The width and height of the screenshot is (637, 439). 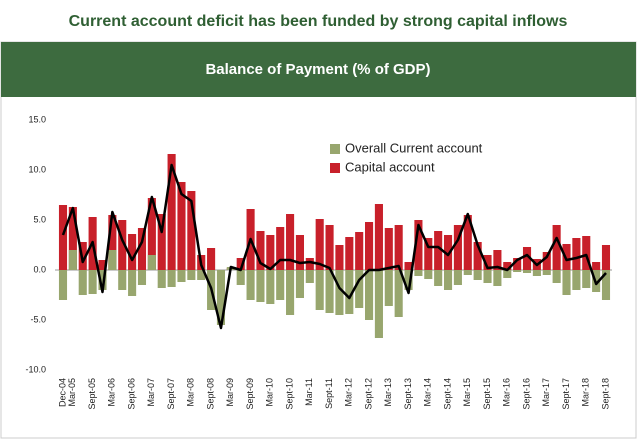 What do you see at coordinates (586, 392) in the screenshot?
I see `x-tick-label: Mar-18` at bounding box center [586, 392].